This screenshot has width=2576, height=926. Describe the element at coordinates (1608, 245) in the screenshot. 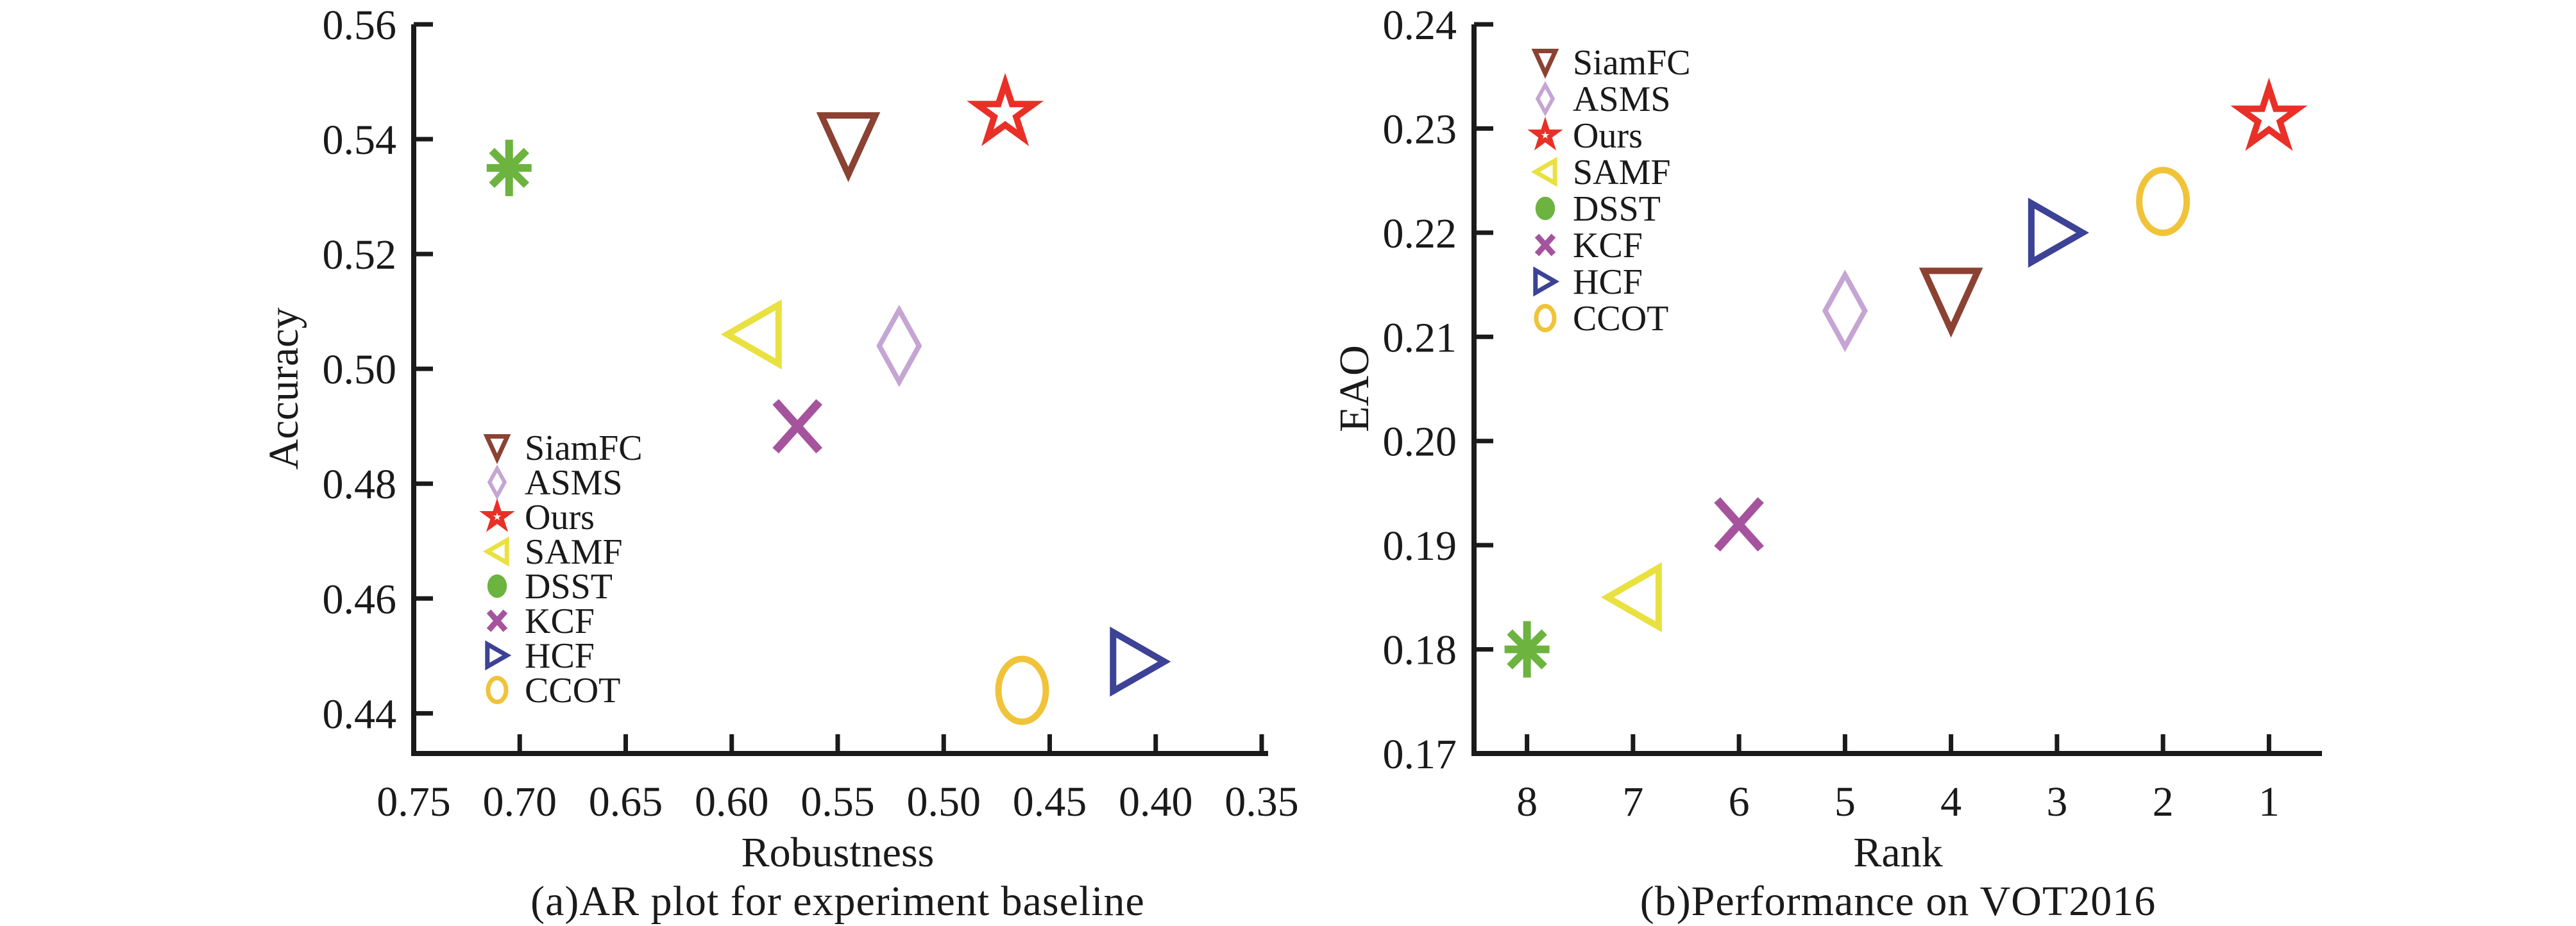

I see `plot-b-legend-label-kcf: KCF` at that location.